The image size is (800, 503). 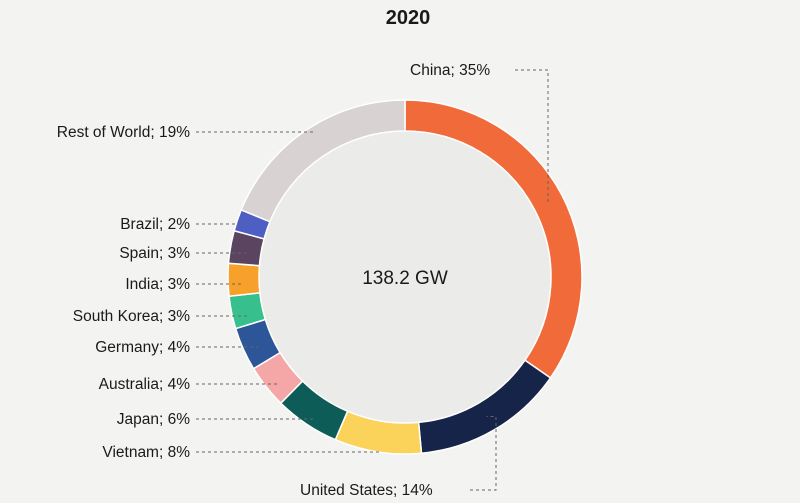 I want to click on slice-label-south-korea: South Korea; 3%, so click(x=131, y=316).